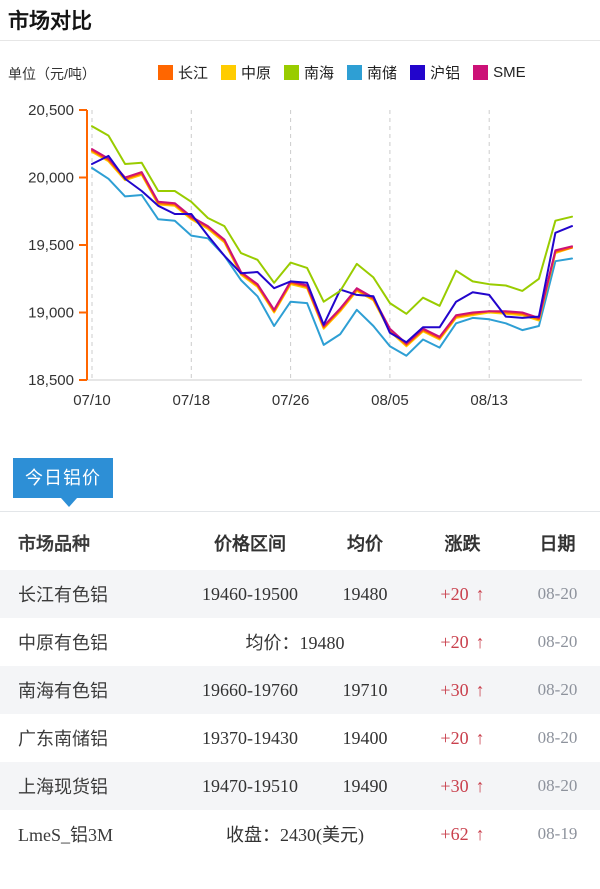  What do you see at coordinates (69, 502) in the screenshot?
I see `tab-pointer-icon` at bounding box center [69, 502].